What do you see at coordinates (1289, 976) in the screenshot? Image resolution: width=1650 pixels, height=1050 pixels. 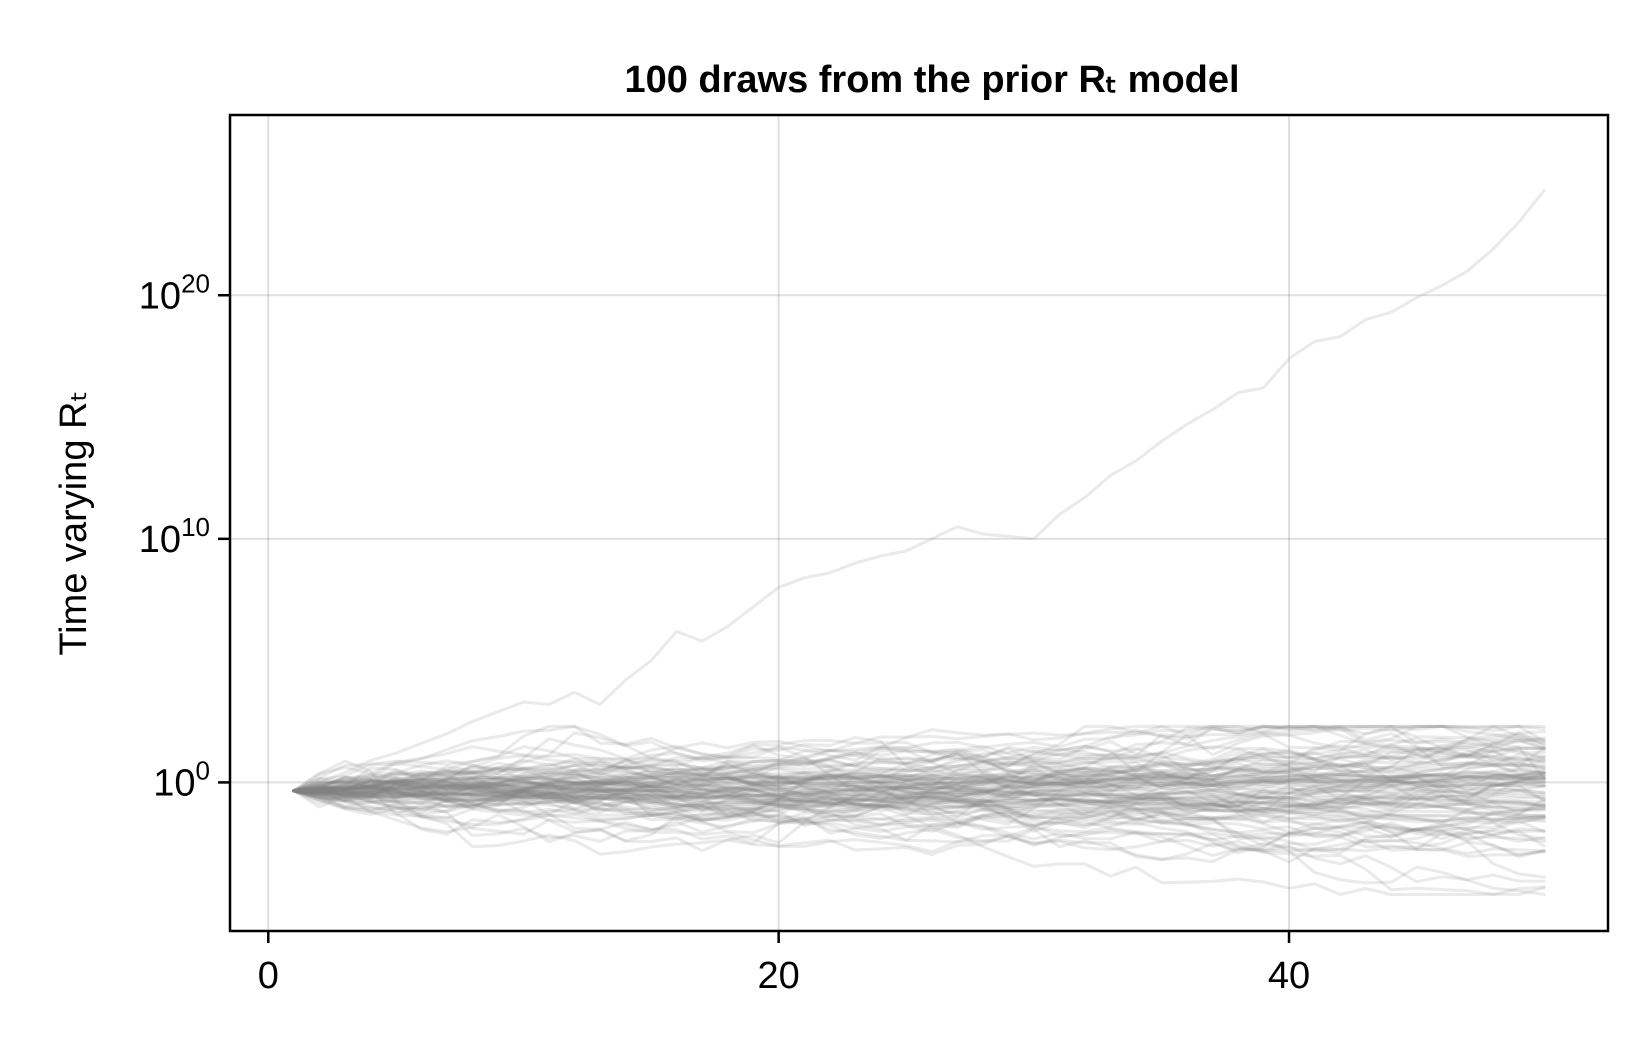 I see `x-tick-label: 40` at bounding box center [1289, 976].